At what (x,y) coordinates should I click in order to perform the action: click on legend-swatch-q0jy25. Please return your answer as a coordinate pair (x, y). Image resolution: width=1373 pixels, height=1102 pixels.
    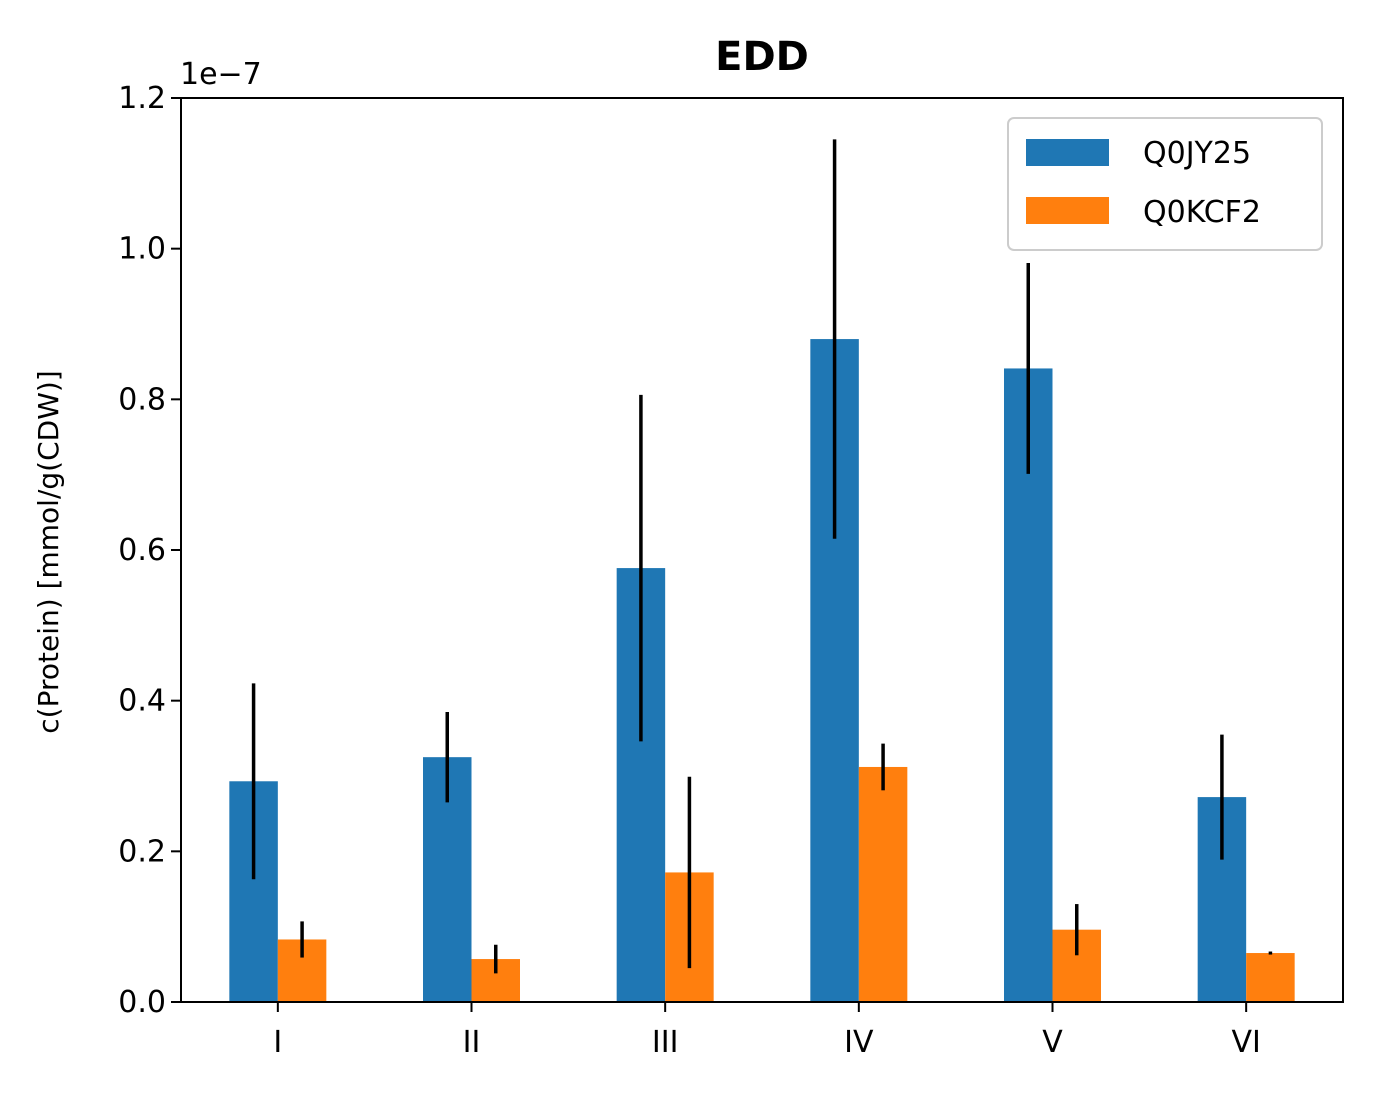
    Looking at the image, I should click on (1067, 152).